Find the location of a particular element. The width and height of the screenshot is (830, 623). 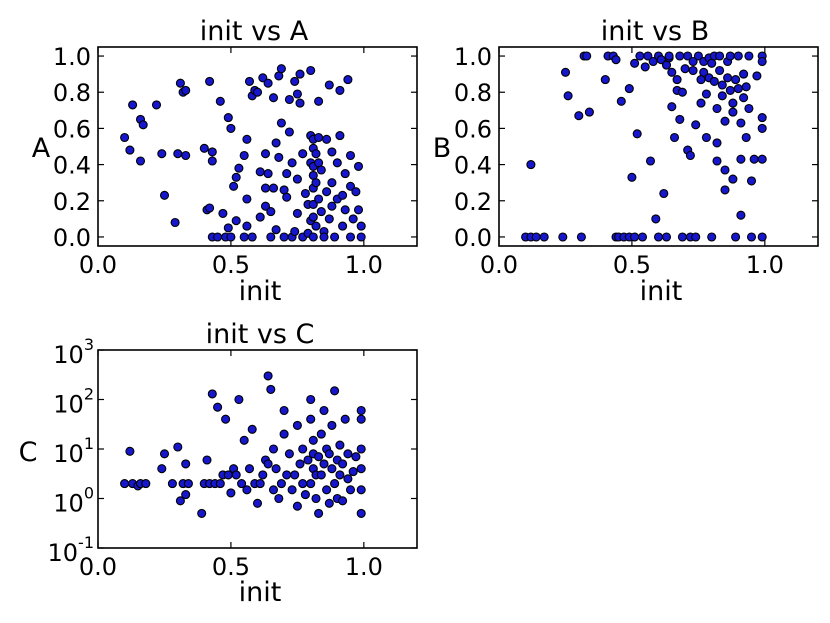

subplot-title: init vs C is located at coordinates (260, 334).